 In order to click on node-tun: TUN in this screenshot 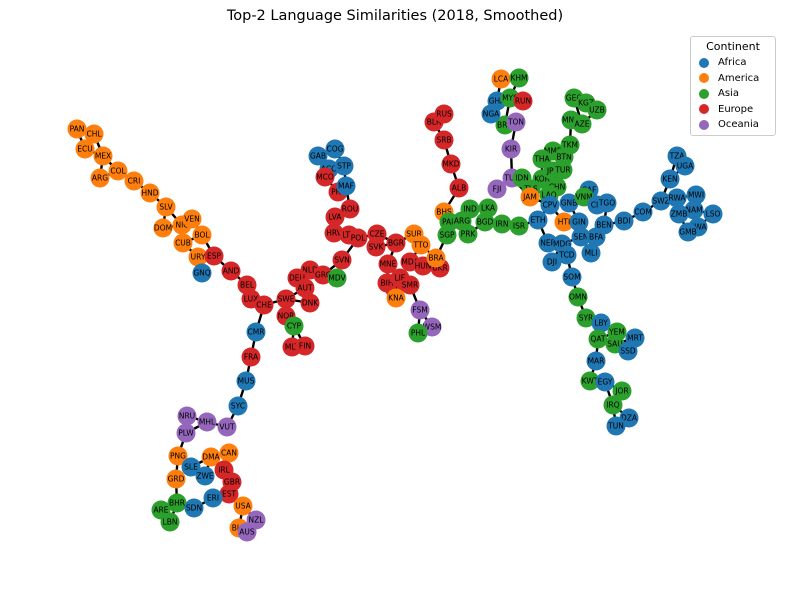, I will do `click(616, 426)`.